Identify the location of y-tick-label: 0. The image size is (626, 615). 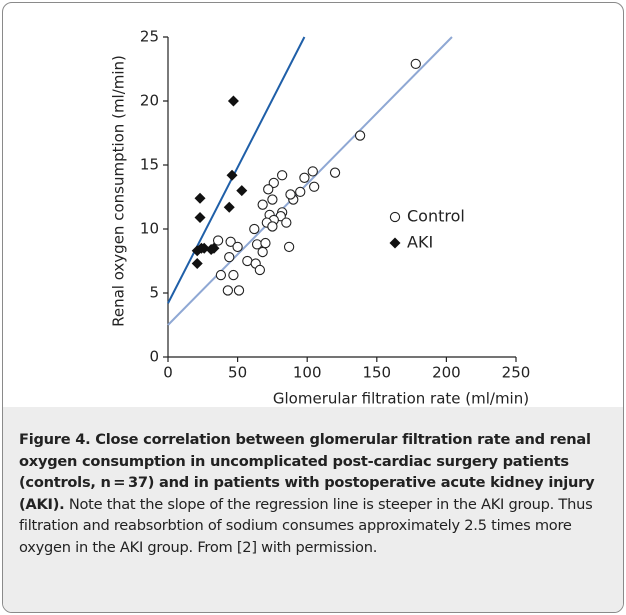
(154, 357).